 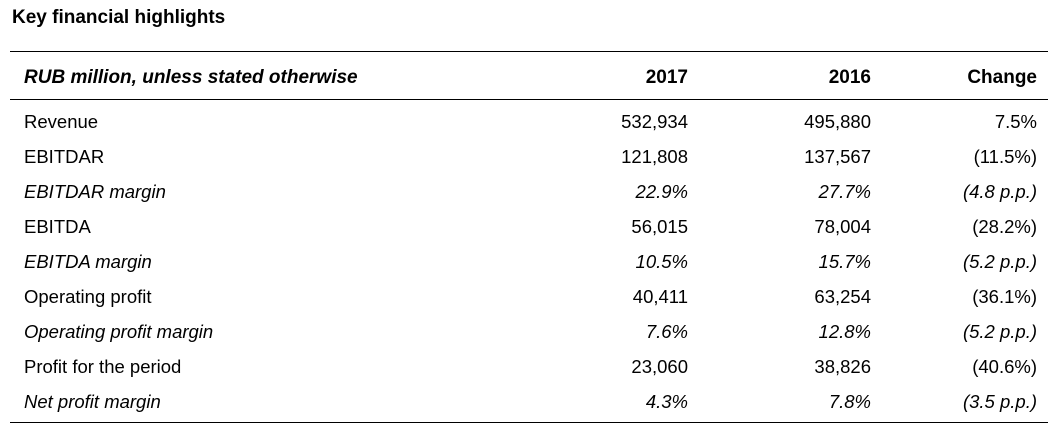 What do you see at coordinates (654, 156) in the screenshot?
I see `row-value-2017: 121,808` at bounding box center [654, 156].